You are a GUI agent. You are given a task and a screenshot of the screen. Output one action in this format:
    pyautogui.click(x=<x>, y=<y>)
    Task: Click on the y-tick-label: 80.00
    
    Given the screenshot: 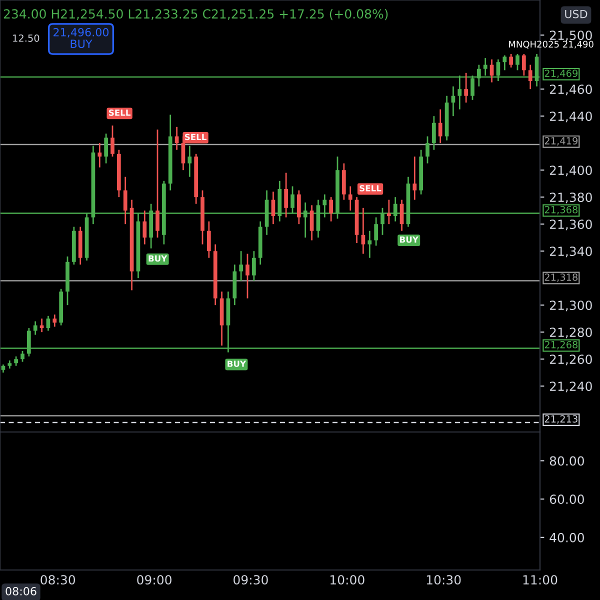 What is the action you would take?
    pyautogui.click(x=567, y=461)
    